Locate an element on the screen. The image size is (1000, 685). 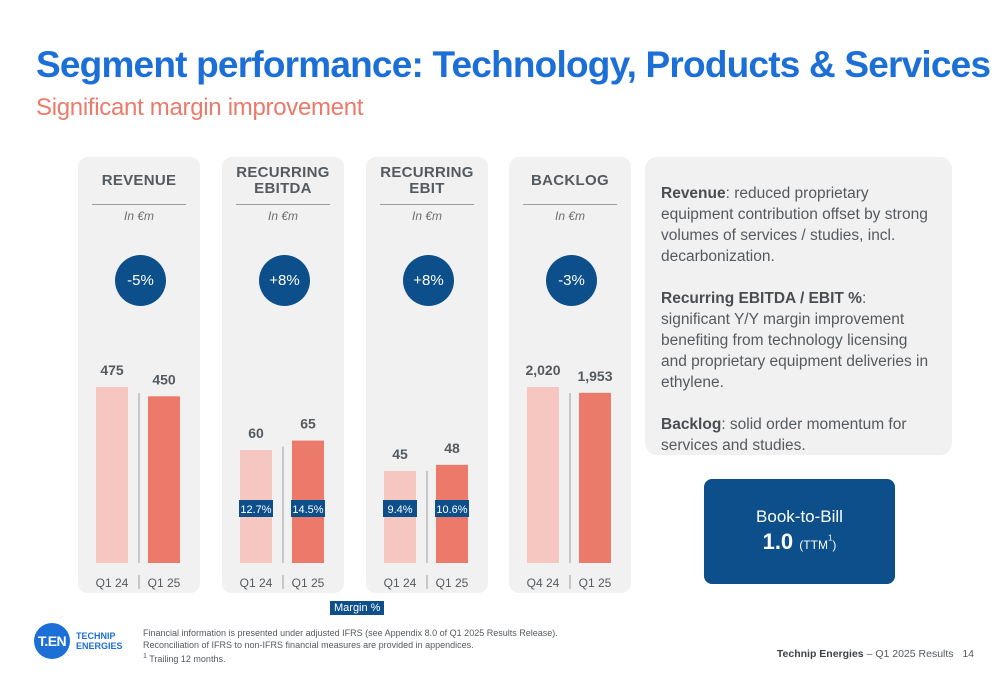
page-subtitle: Significant margin improvement is located at coordinates (200, 107).